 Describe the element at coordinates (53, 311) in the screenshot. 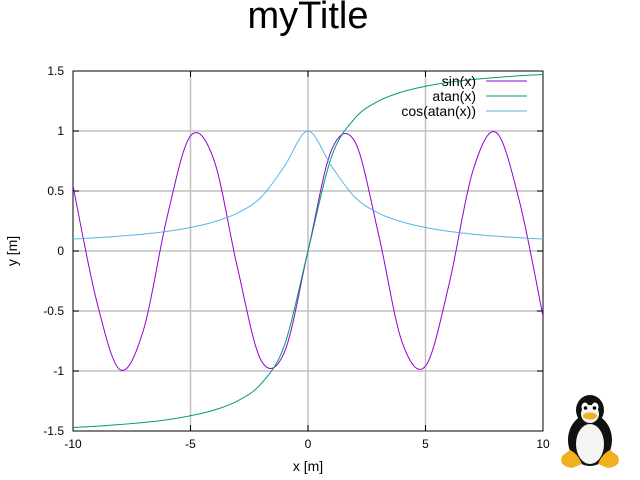

I see `y-tick-label: -0.5` at that location.